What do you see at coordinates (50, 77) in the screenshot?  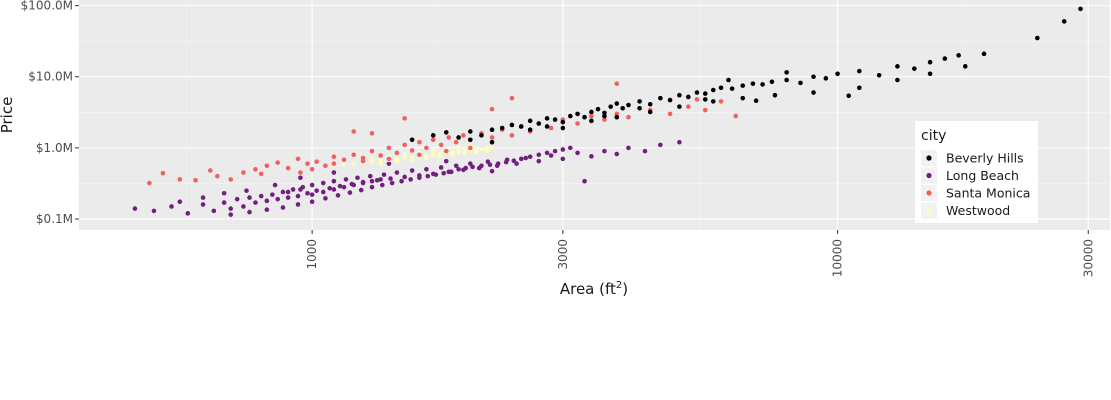 I see `y-tick-label: $10.0M` at bounding box center [50, 77].